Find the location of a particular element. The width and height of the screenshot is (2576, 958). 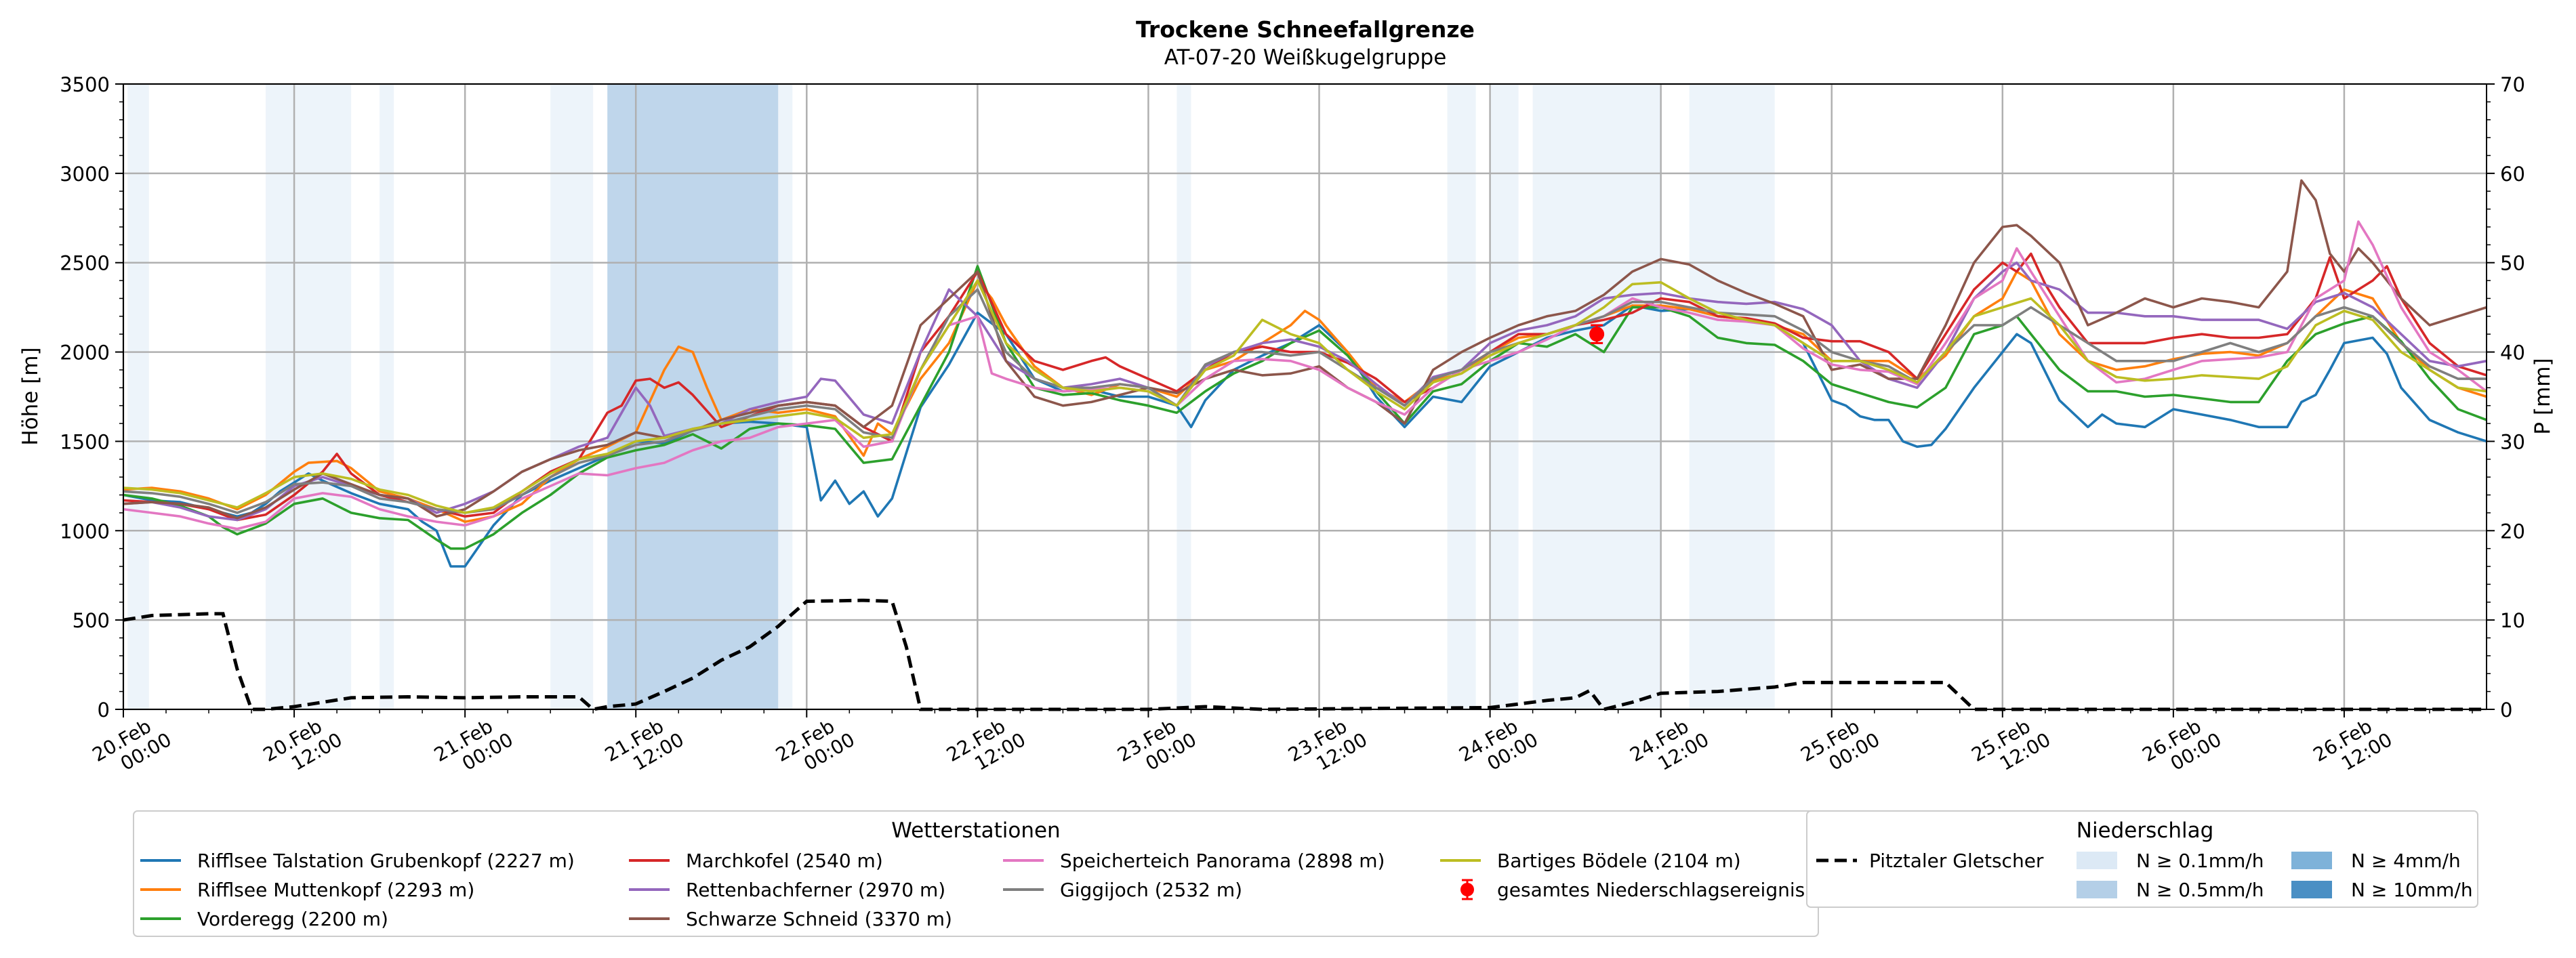

y2-tick-label: 40 is located at coordinates (2513, 353).